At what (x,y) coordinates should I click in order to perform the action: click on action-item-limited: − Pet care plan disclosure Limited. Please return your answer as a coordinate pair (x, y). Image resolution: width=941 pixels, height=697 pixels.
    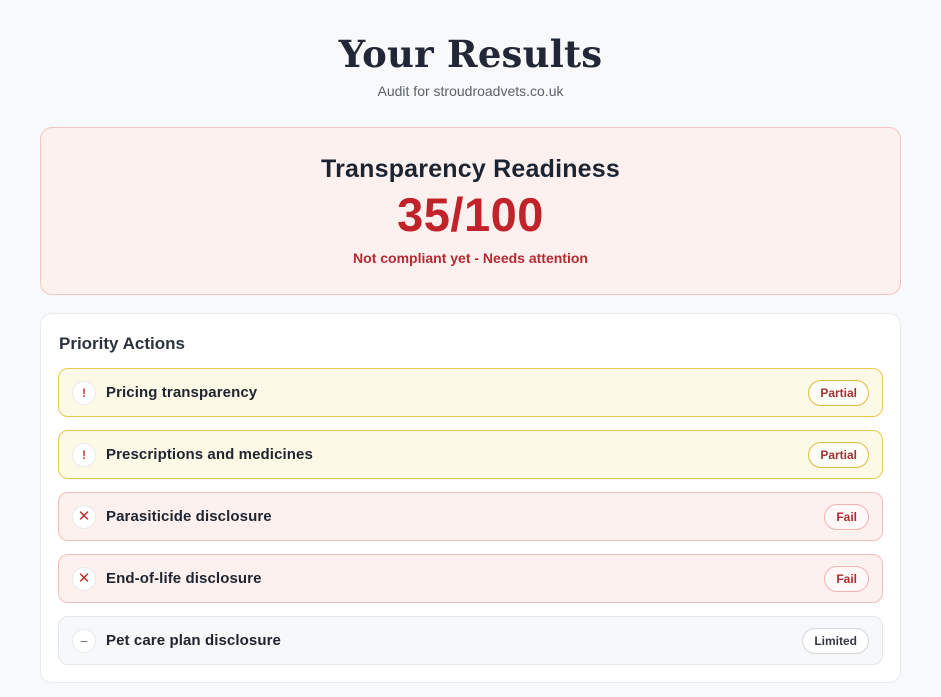
    Looking at the image, I should click on (470, 640).